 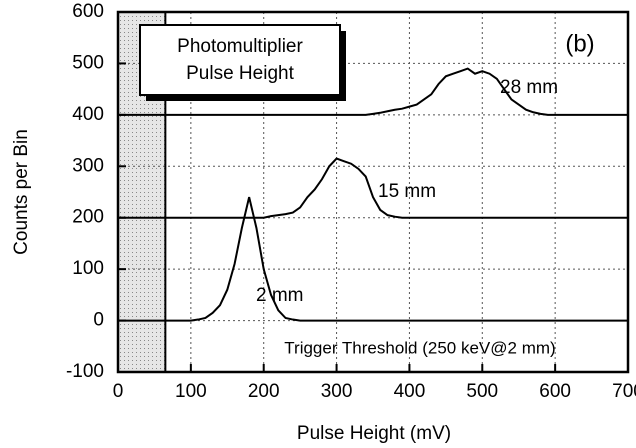 What do you see at coordinates (98, 320) in the screenshot?
I see `y-tick-label: 0` at bounding box center [98, 320].